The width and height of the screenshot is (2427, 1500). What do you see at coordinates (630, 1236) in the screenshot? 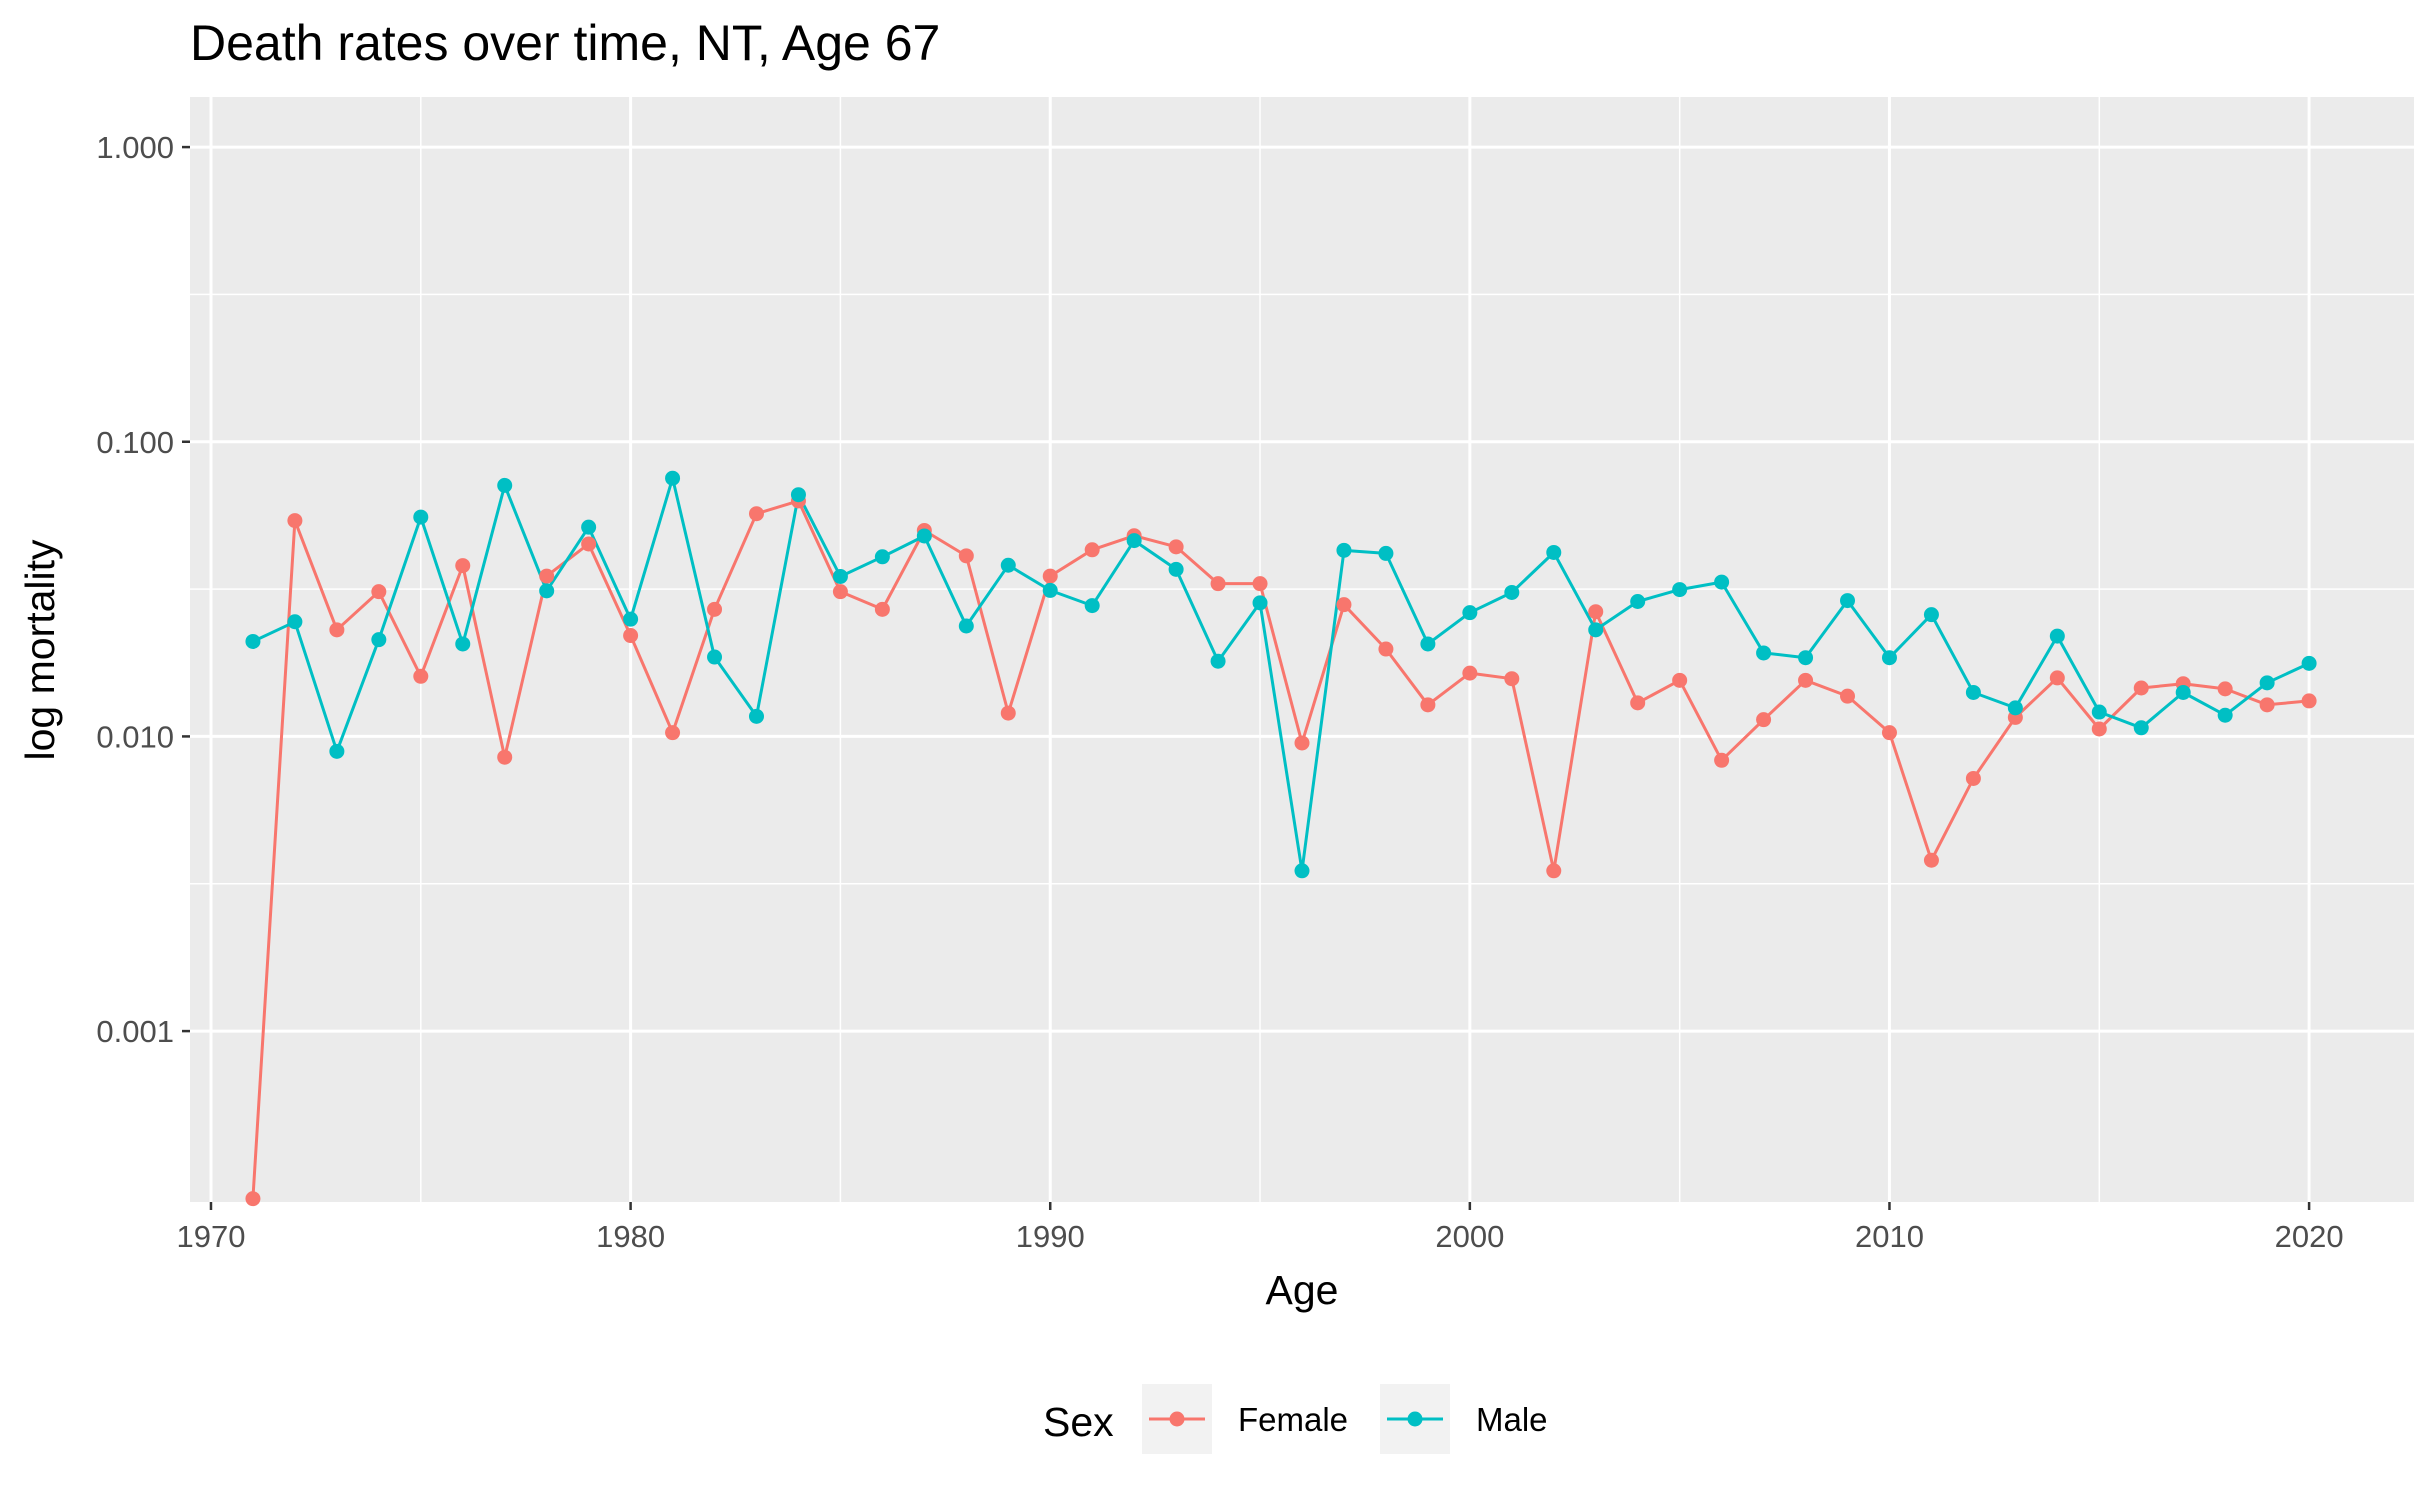
I see `x-tick-label: 1980` at bounding box center [630, 1236].